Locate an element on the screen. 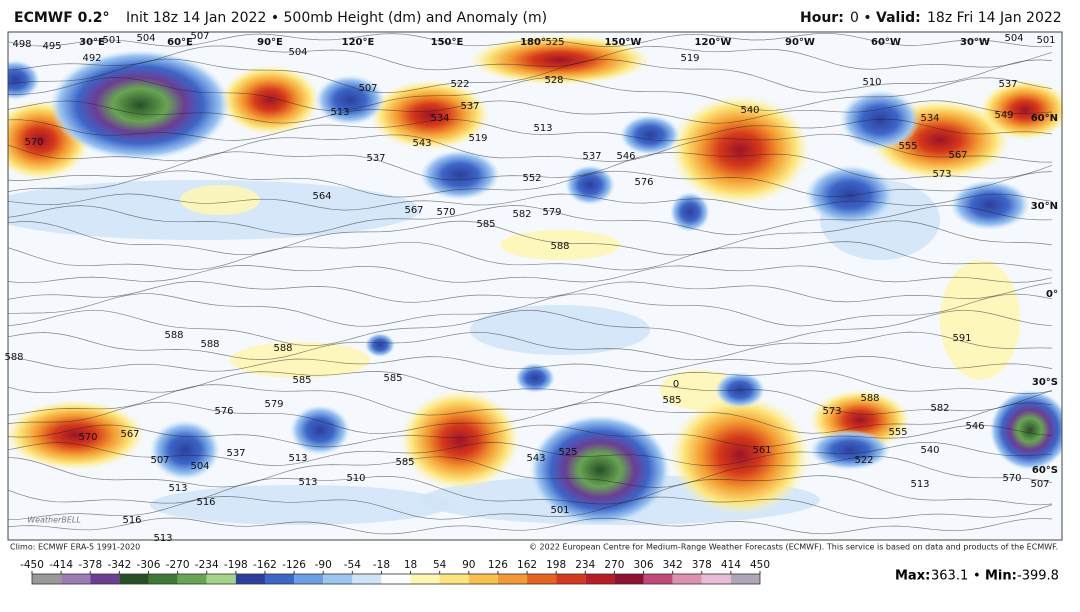 The image size is (1080, 612). colorbar-tick-label: -126 is located at coordinates (294, 565).